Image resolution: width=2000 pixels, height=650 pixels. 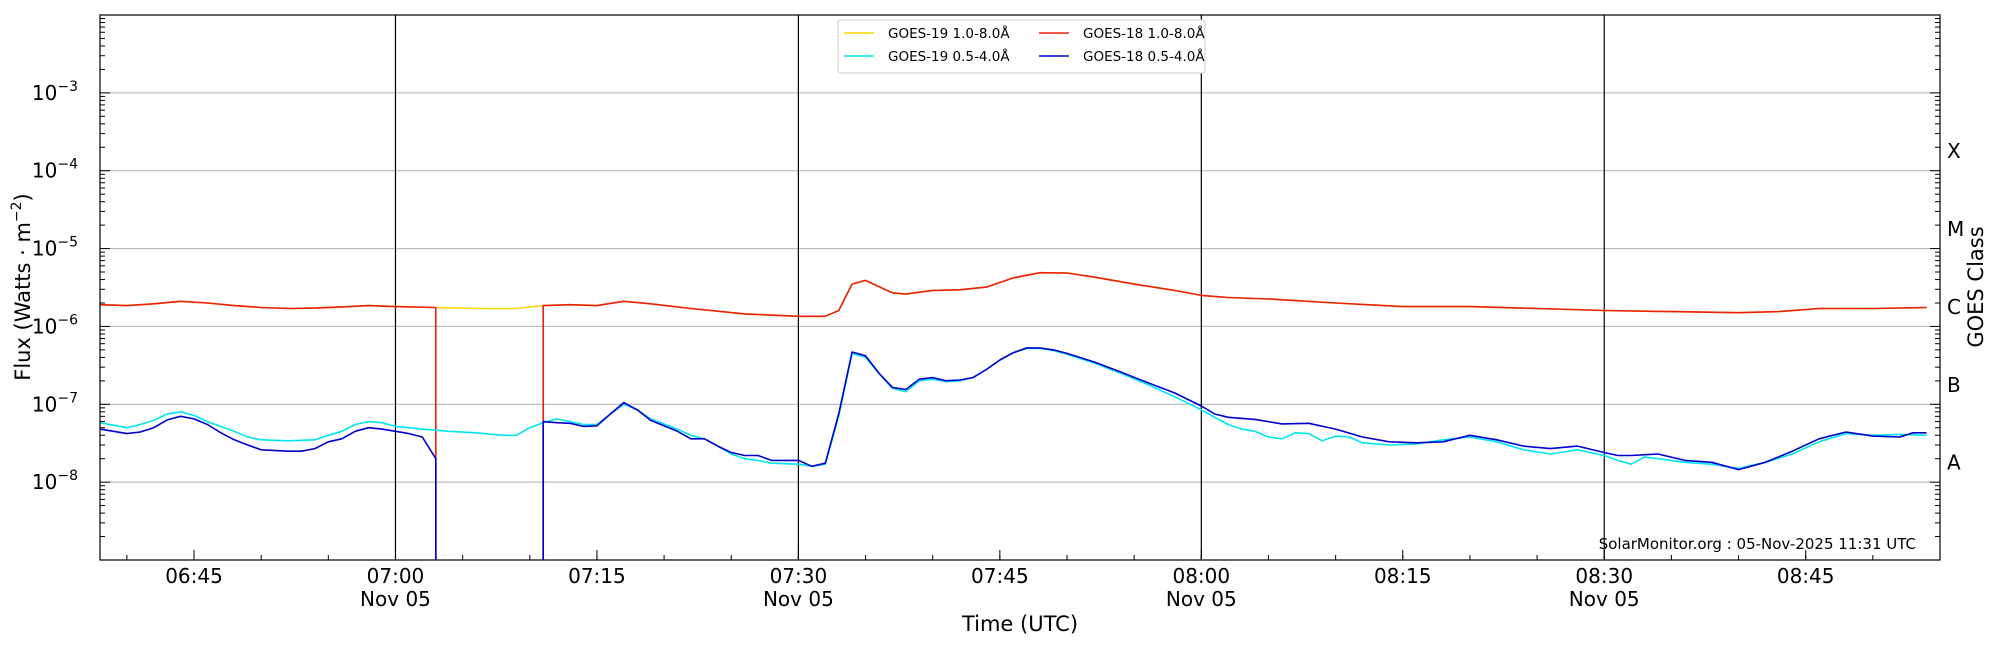 I want to click on y-tick-label-5: 10⁻³, so click(x=55, y=92).